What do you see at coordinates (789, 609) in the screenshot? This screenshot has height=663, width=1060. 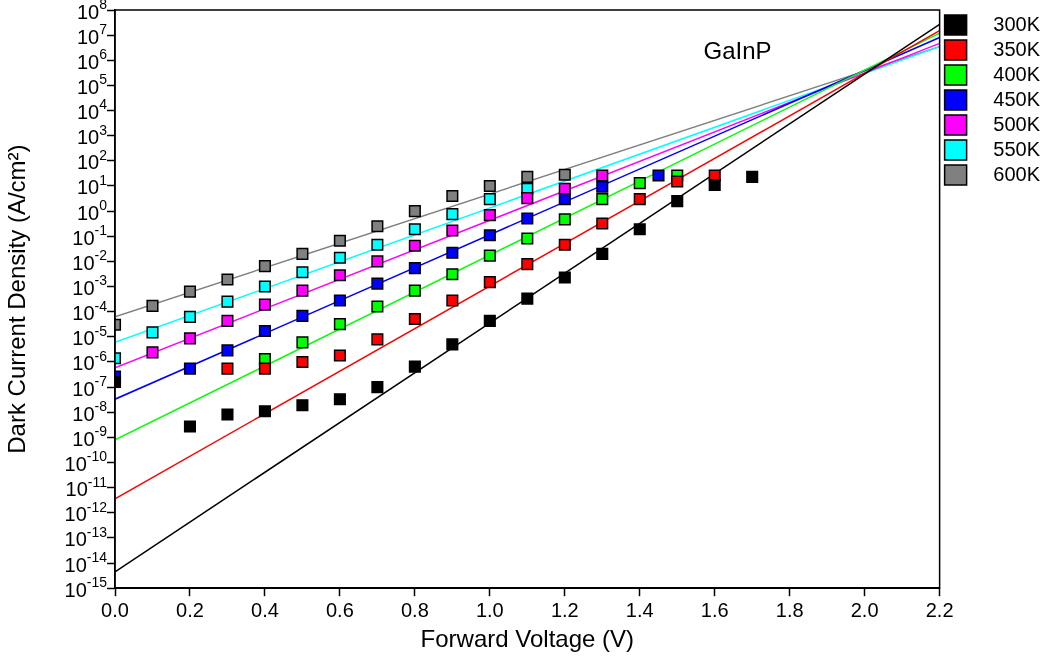 I see `x-tick-label: 1.8` at bounding box center [789, 609].